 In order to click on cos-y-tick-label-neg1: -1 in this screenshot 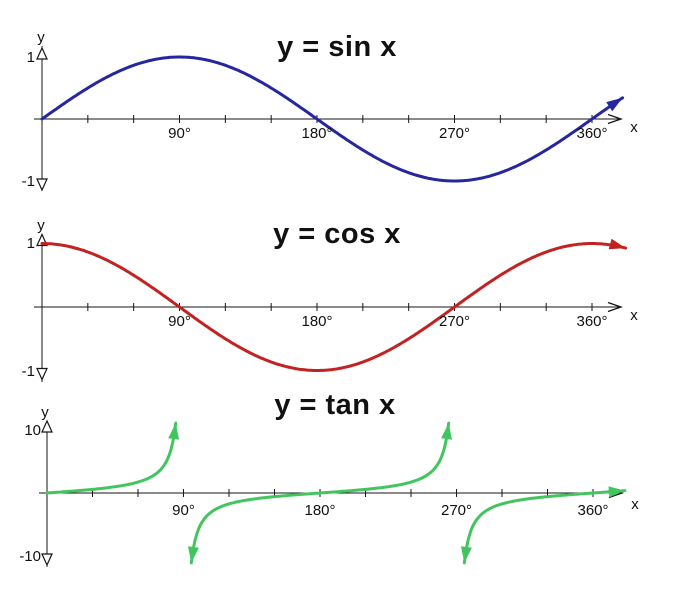, I will do `click(28, 371)`.